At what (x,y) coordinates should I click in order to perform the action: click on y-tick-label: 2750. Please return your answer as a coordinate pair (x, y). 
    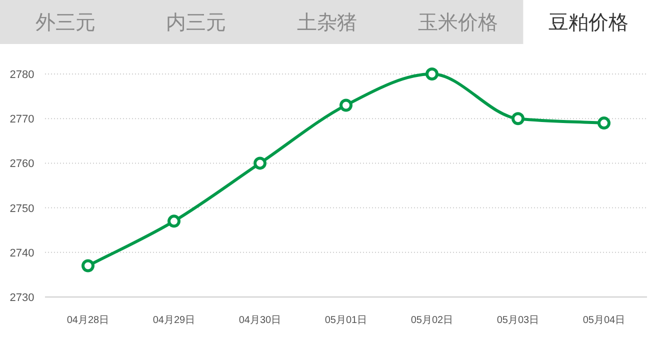
    Looking at the image, I should click on (22, 208).